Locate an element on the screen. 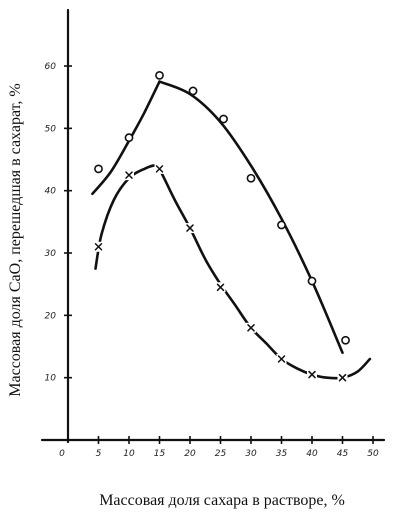 The image size is (408, 515). x-tick-25: 25 is located at coordinates (221, 447).